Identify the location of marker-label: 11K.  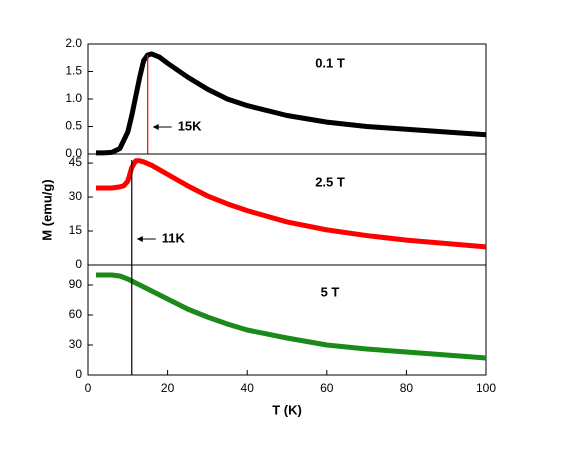
(174, 237).